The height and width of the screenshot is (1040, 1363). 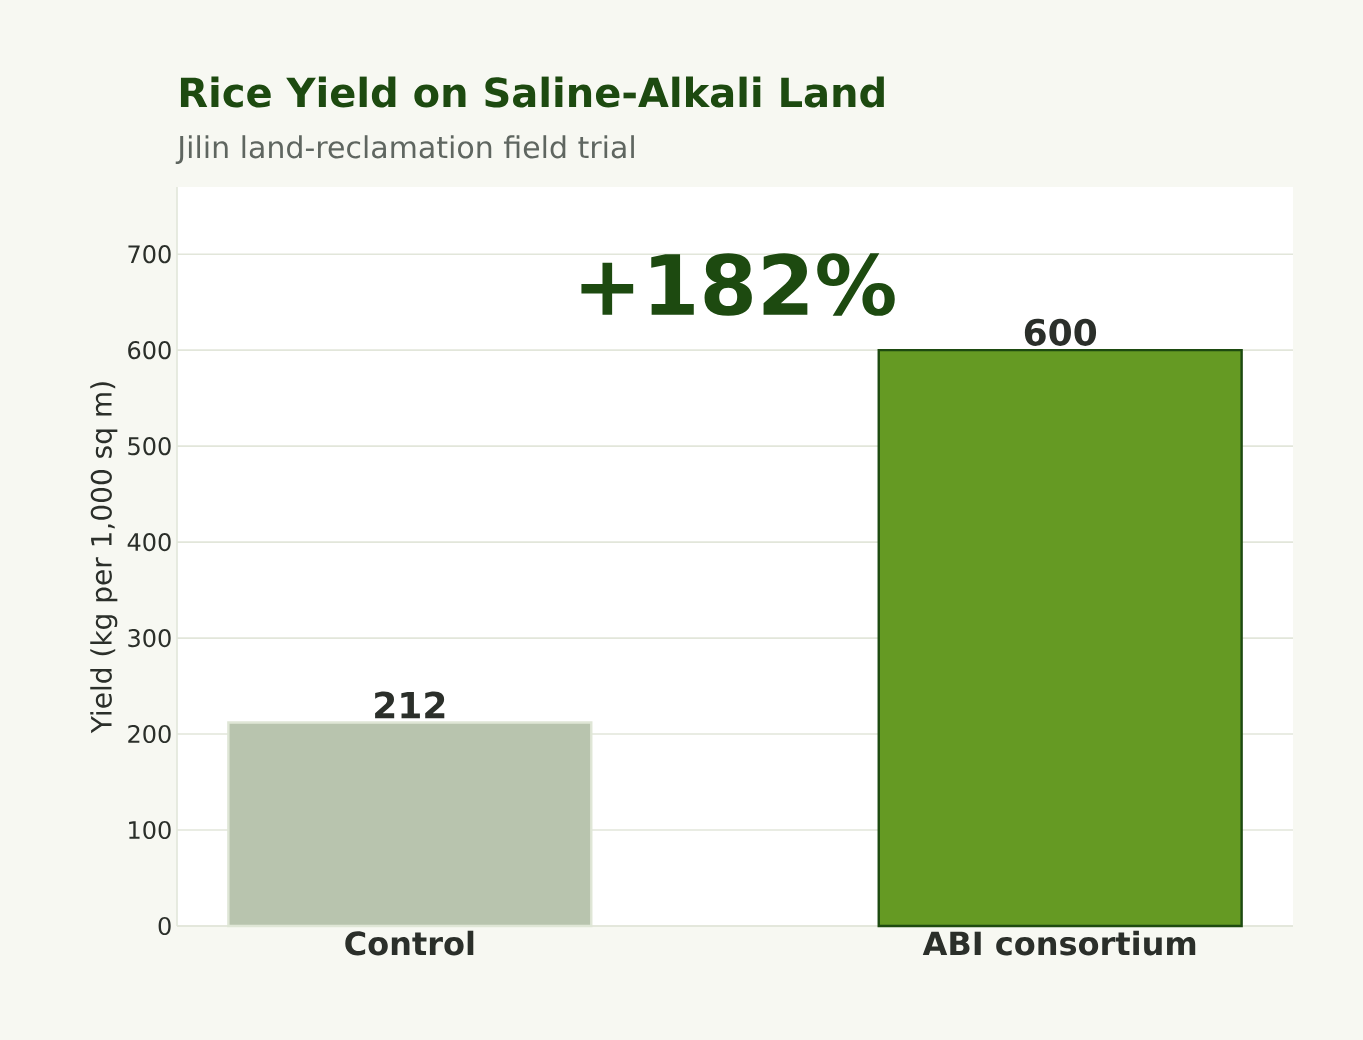 I want to click on y-tick-label: 100, so click(x=150, y=830).